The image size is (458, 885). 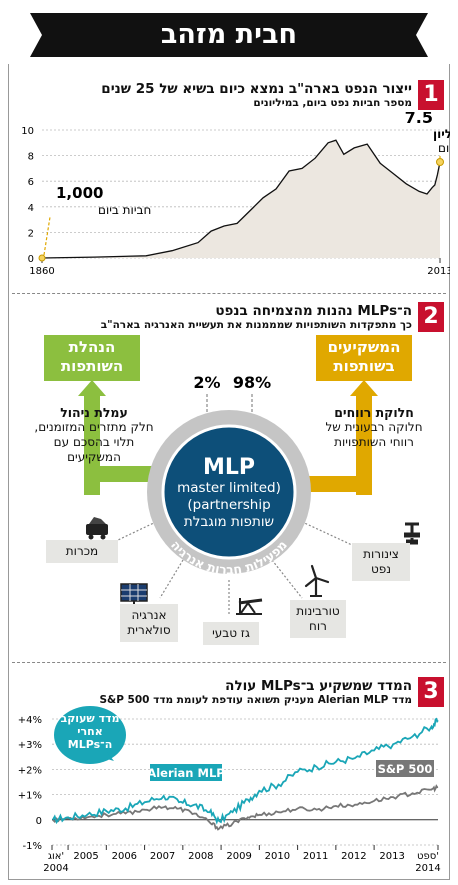 I want to click on section-1-number: 1, so click(x=431, y=95).